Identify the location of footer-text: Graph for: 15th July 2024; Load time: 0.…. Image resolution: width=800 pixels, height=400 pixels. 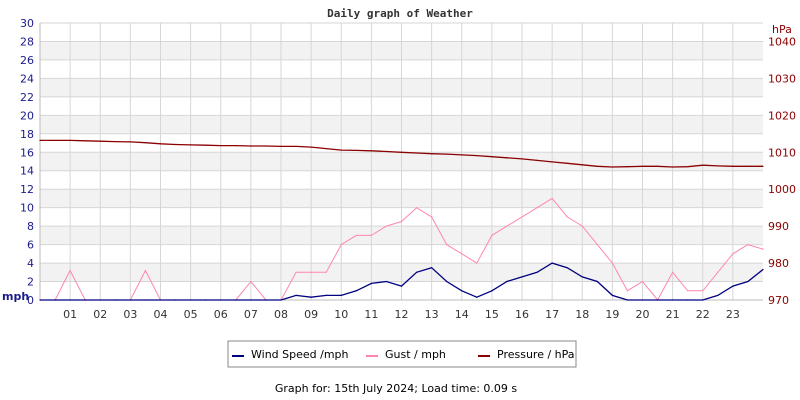
(396, 388).